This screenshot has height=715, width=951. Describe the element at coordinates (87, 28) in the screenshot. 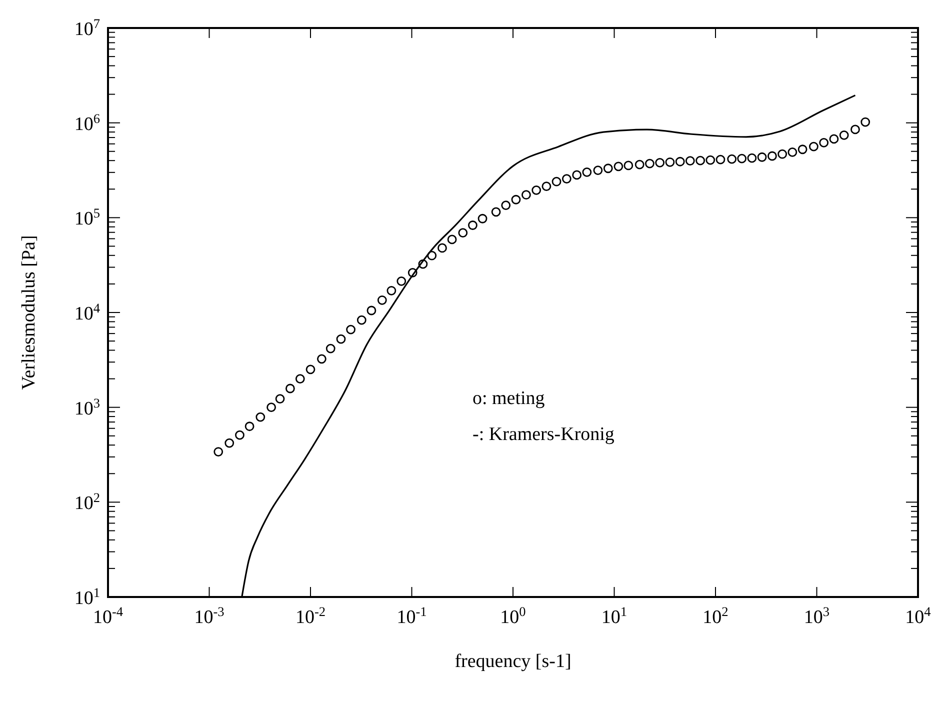

I see `y-tick-label: 10$^{7}$` at that location.